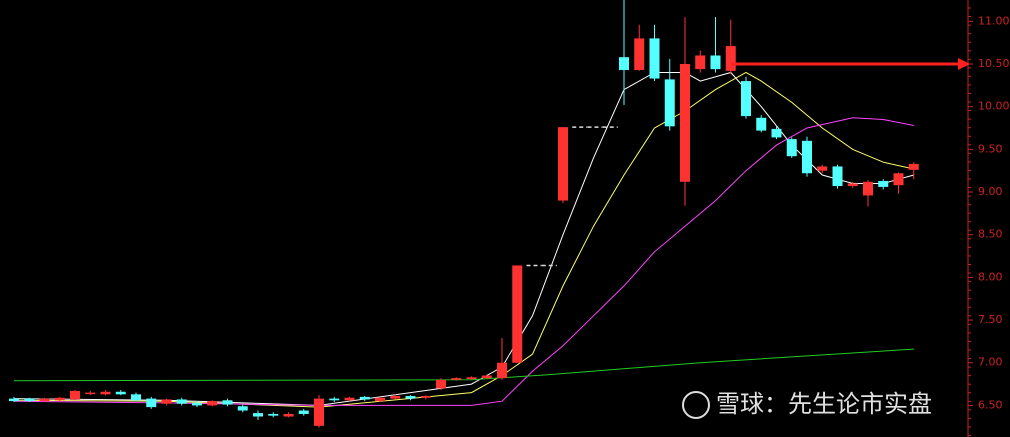 The image size is (1010, 437). Describe the element at coordinates (463, 365) in the screenshot. I see `moving-average-line` at that location.